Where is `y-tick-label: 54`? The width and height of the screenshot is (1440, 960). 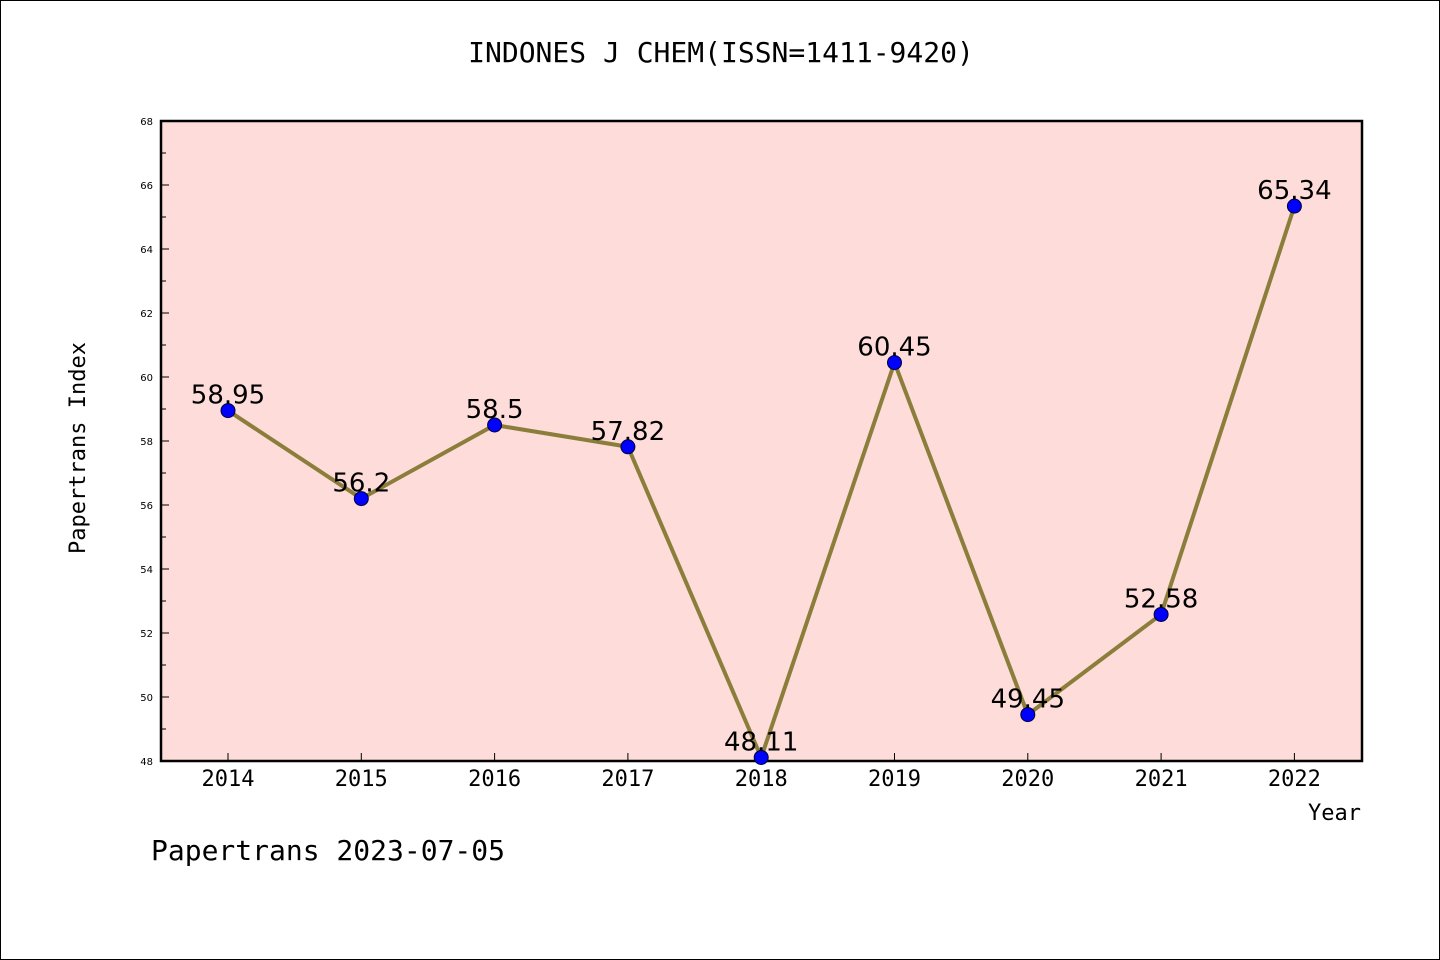
y-tick-label: 54 is located at coordinates (146, 570).